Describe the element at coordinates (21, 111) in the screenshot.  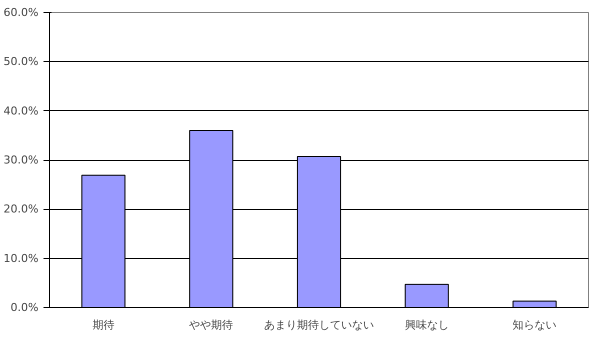
I see `y-tick-label: 40.0%` at that location.